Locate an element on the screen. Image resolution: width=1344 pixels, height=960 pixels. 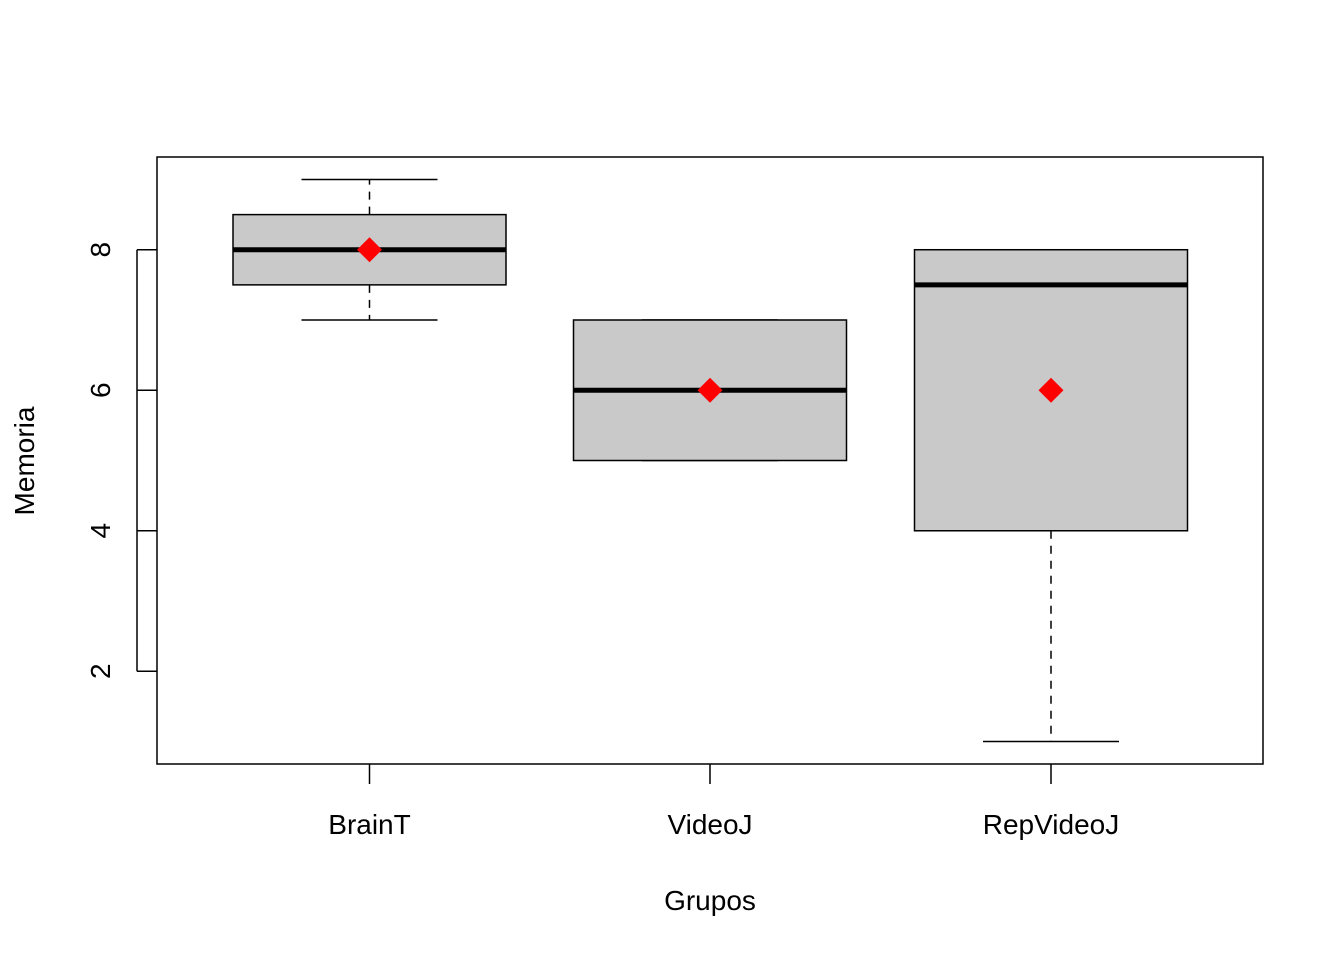
y-tick-label-4: 4 is located at coordinates (100, 531).